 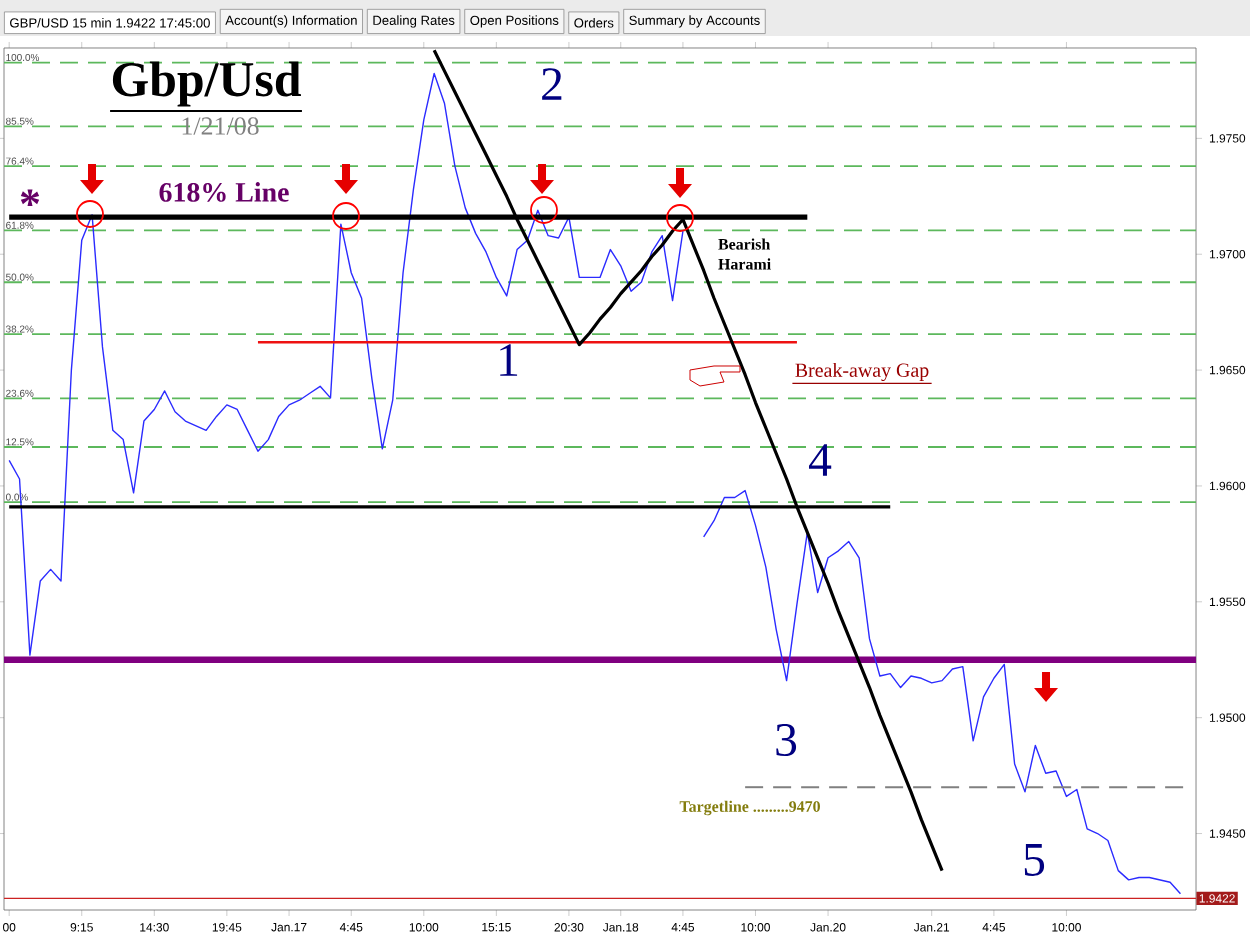 I want to click on annotation: 618% Line, so click(x=224, y=192).